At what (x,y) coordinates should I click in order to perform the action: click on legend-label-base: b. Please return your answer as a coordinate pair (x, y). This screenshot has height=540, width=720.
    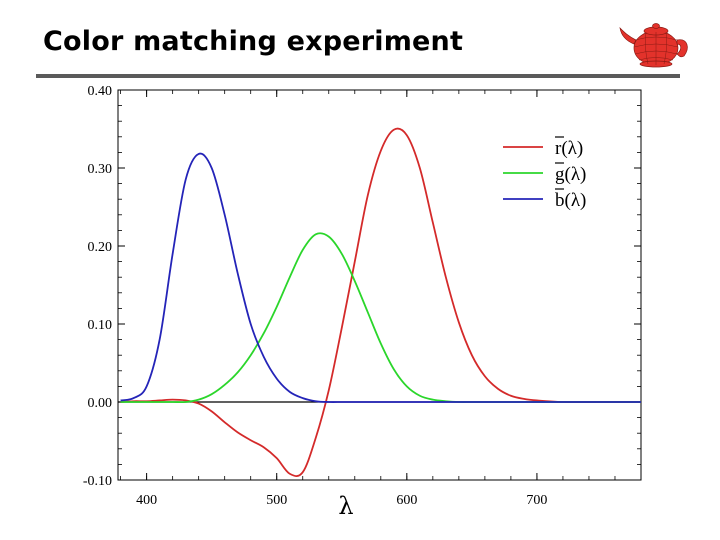
    Looking at the image, I should click on (560, 200).